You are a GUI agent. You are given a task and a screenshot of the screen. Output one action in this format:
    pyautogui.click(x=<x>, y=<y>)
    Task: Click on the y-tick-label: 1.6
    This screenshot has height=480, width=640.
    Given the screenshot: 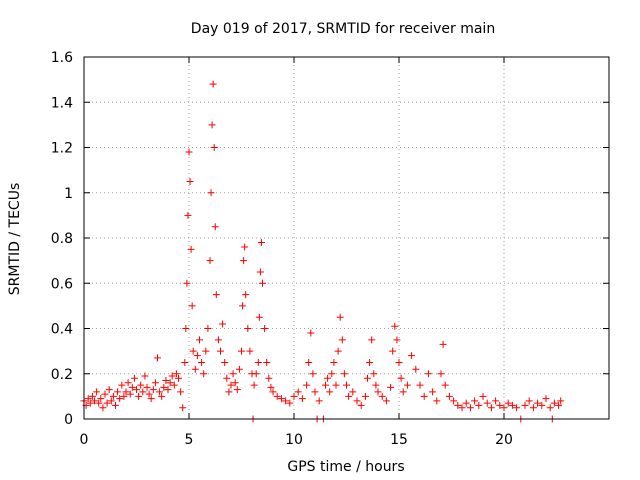 What is the action you would take?
    pyautogui.click(x=62, y=58)
    